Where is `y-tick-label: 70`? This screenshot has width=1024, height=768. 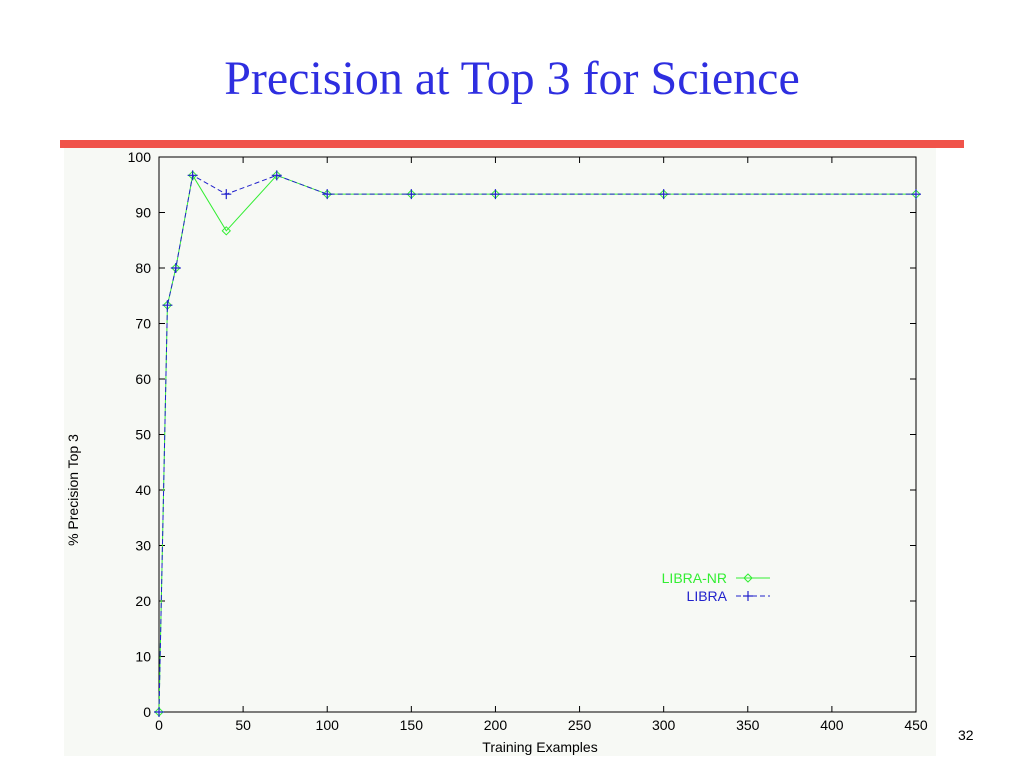 y-tick-label: 70 is located at coordinates (143, 324).